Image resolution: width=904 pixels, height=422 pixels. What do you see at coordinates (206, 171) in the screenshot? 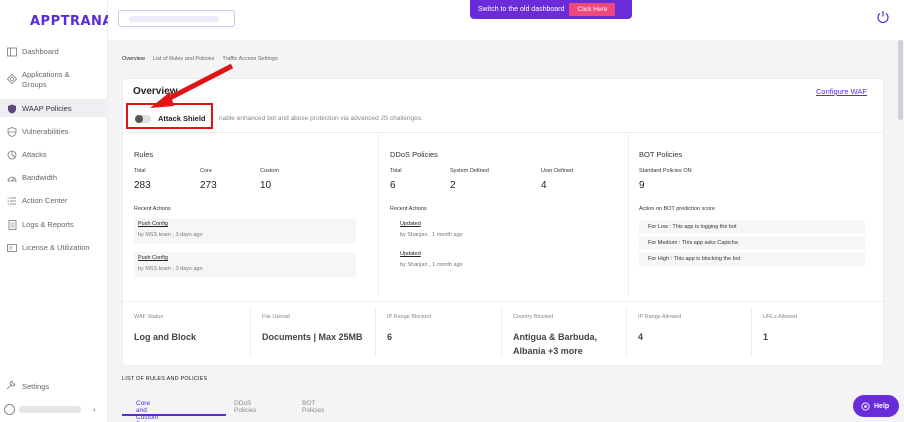
I see `rules-core-label: Core` at bounding box center [206, 171].